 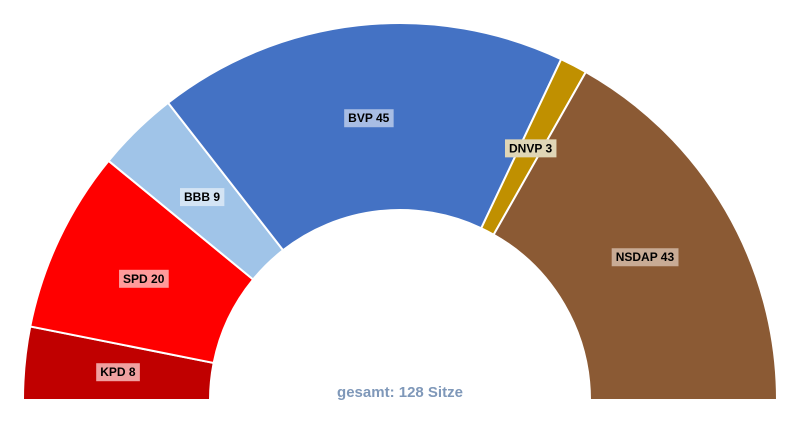 I want to click on seat-label-bvp: BVP 45, so click(x=369, y=118).